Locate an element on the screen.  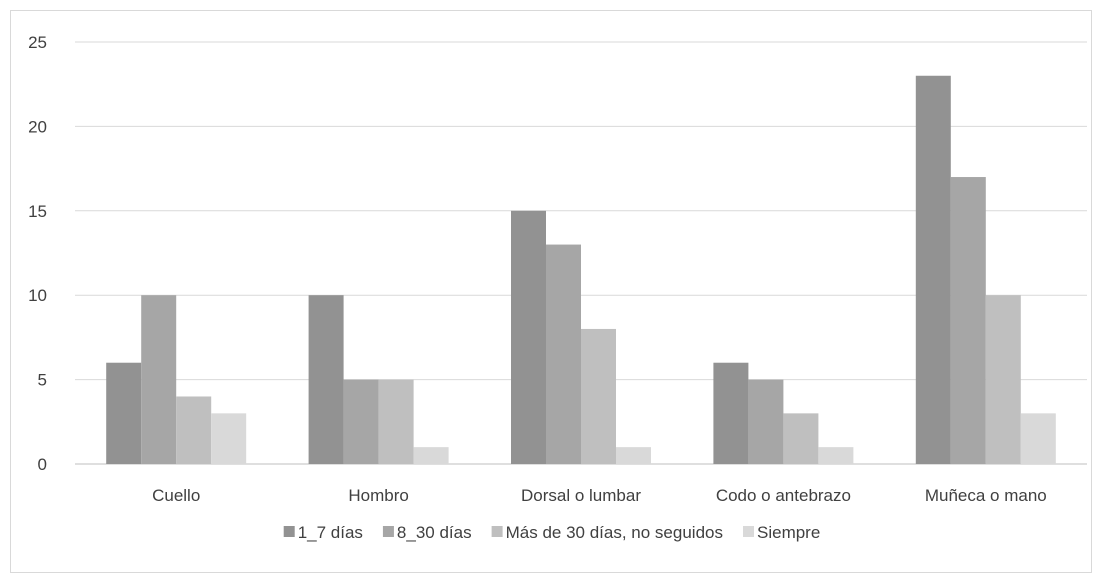
legend-item: 1_7 días is located at coordinates (323, 532).